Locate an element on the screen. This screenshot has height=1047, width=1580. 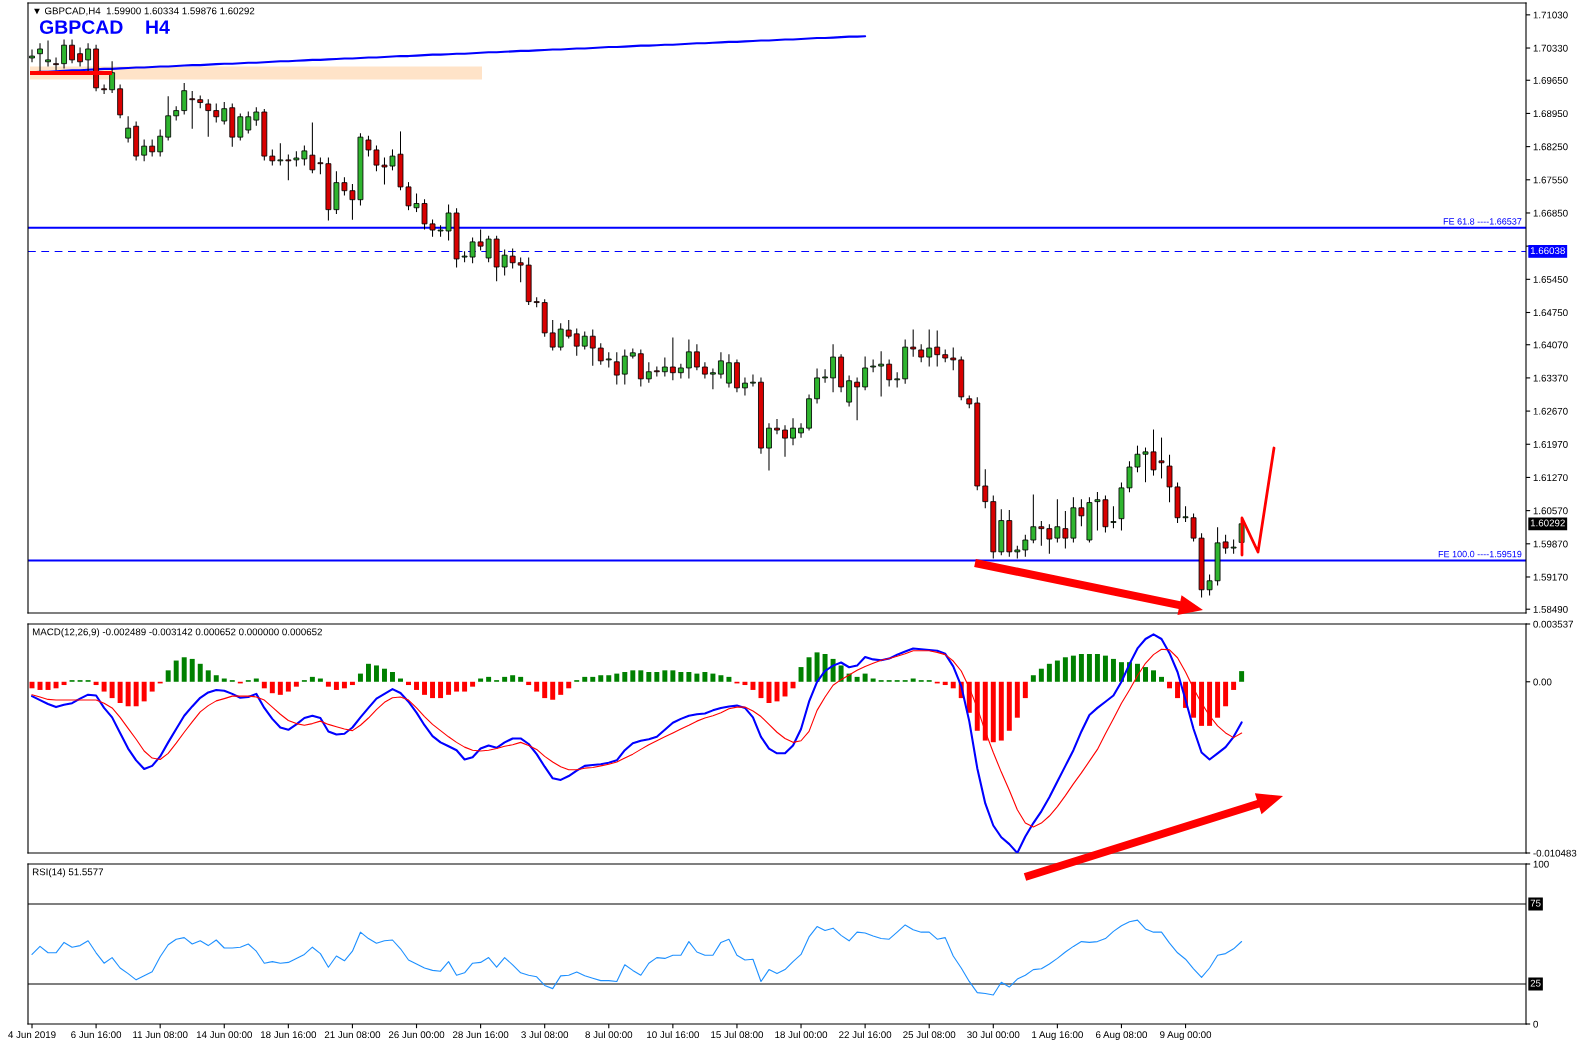
y-tick-label: 1.64750 is located at coordinates (1550, 313).